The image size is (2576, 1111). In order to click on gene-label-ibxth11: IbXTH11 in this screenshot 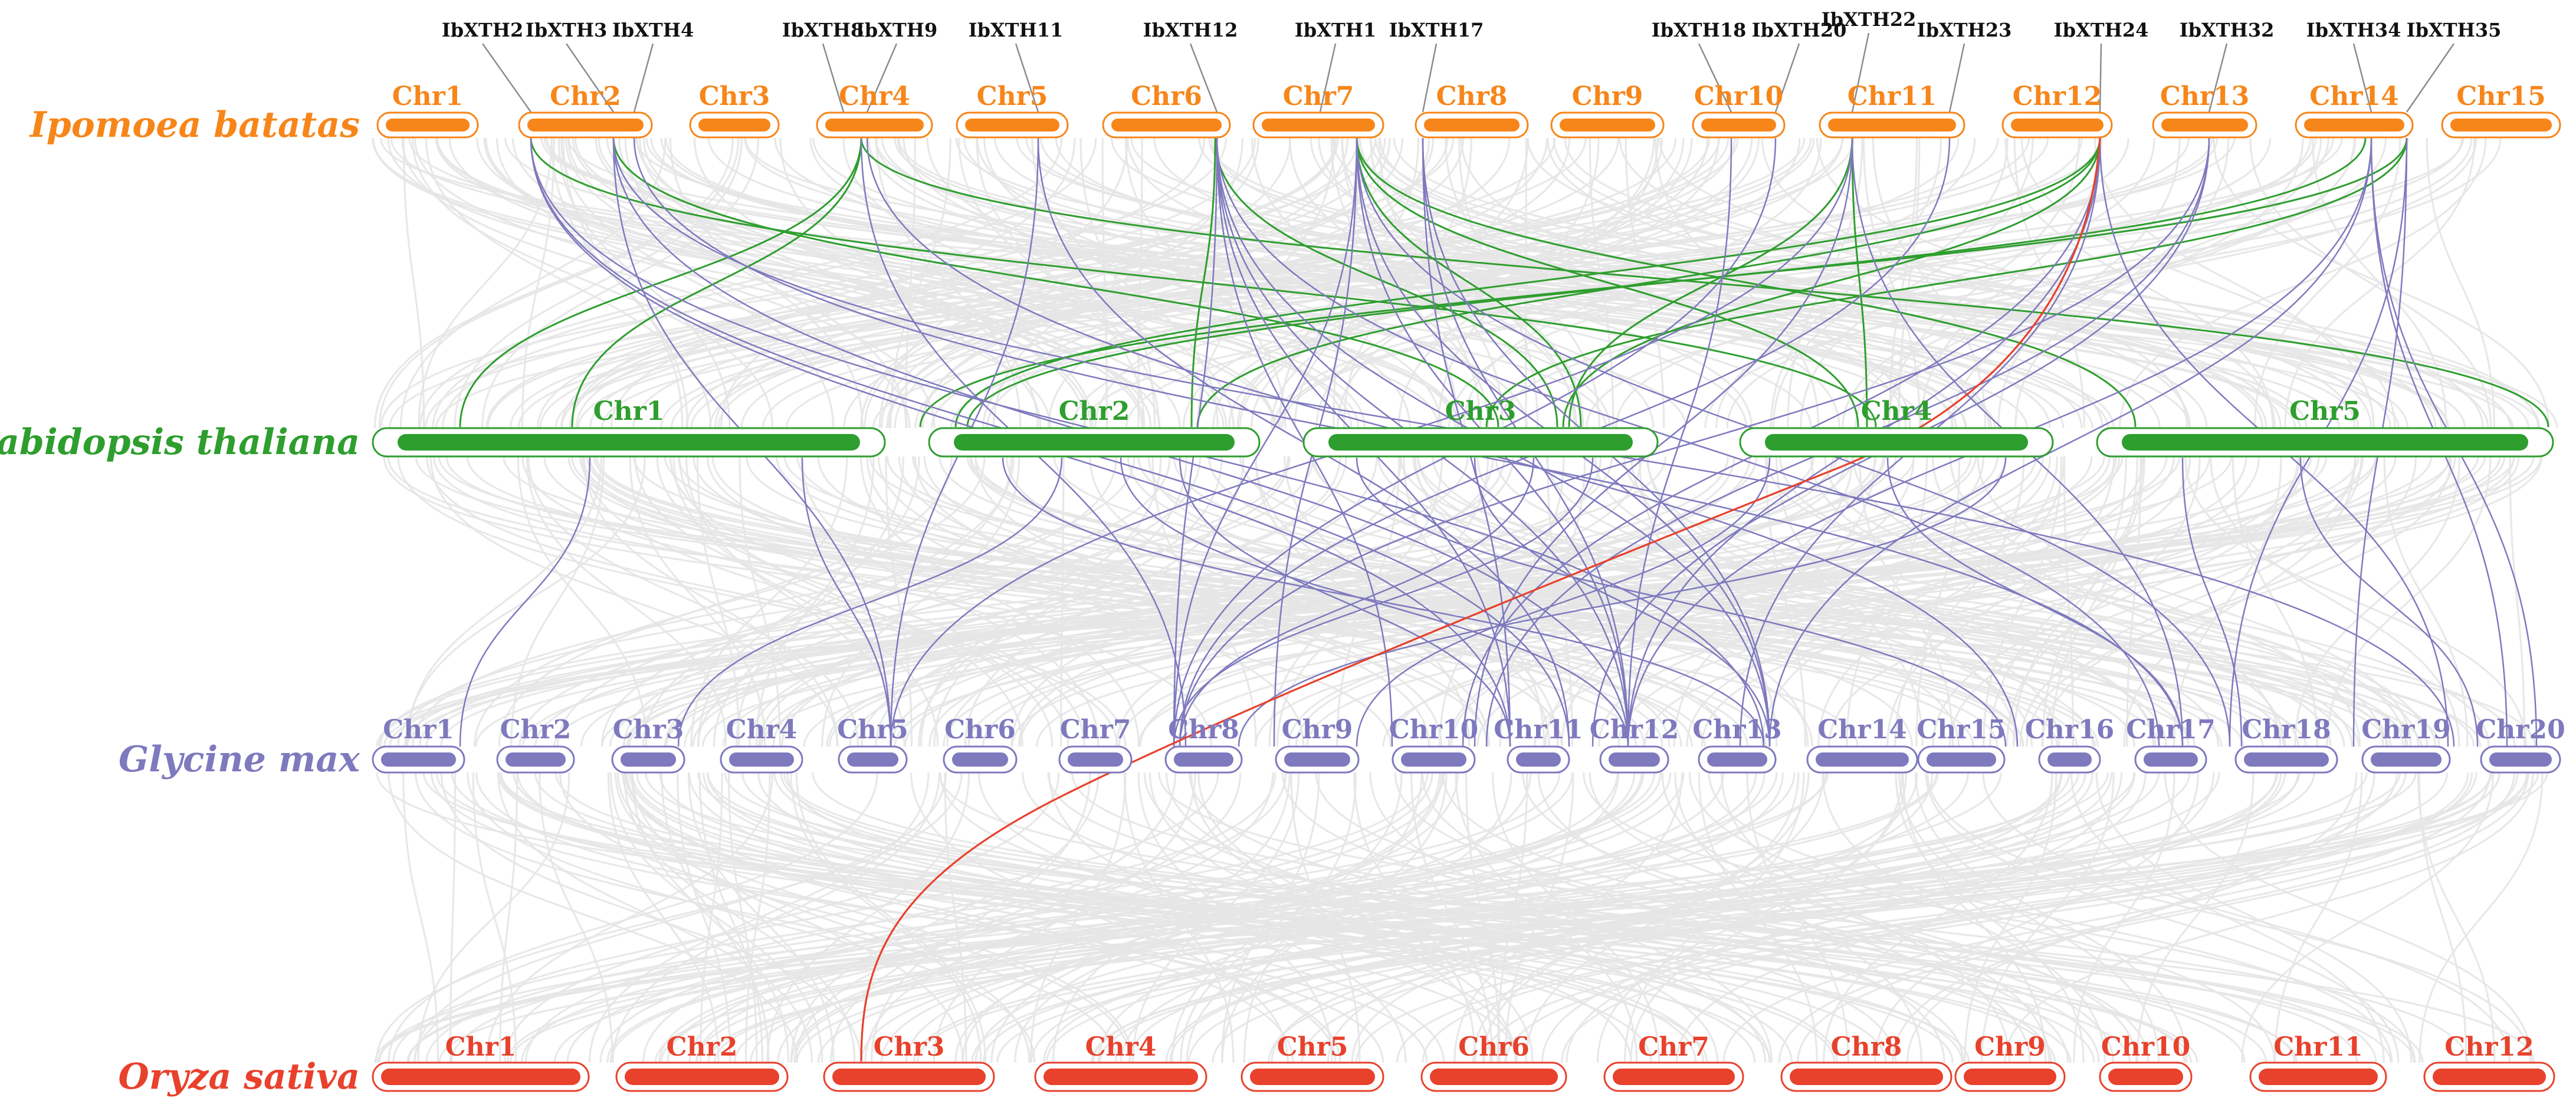, I will do `click(1016, 30)`.